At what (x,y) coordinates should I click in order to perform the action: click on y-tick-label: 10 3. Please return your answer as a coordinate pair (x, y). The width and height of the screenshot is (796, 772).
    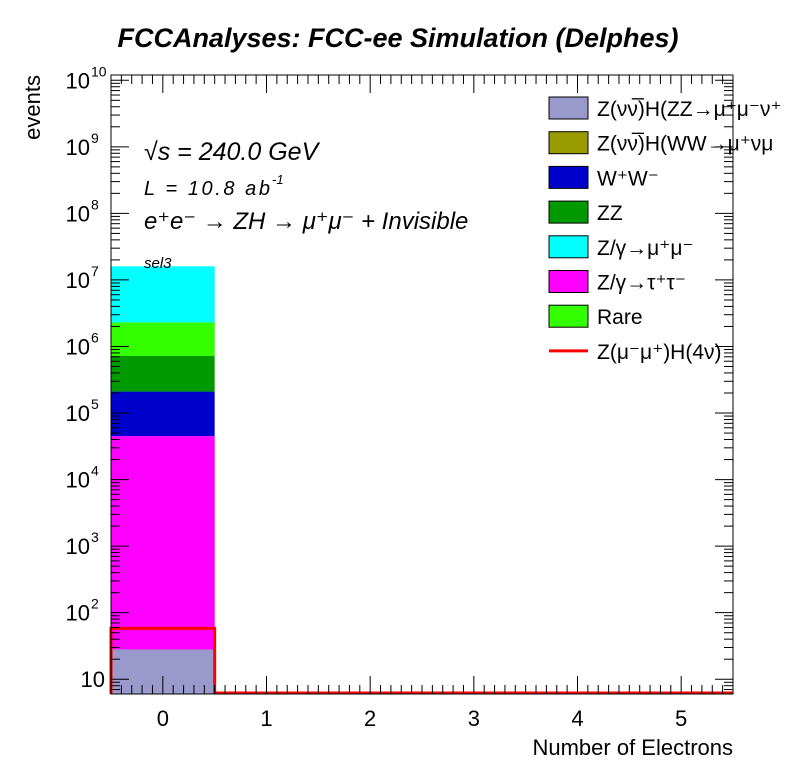
    Looking at the image, I should click on (82, 544).